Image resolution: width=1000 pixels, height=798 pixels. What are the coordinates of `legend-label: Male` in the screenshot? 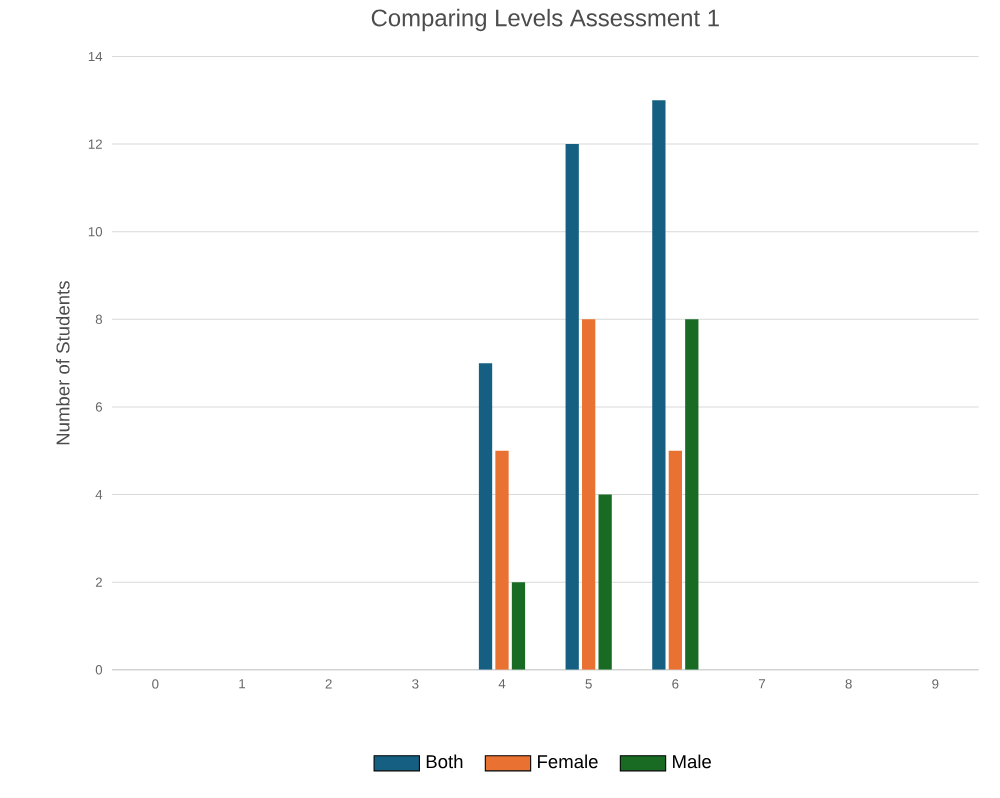 It's located at (692, 761).